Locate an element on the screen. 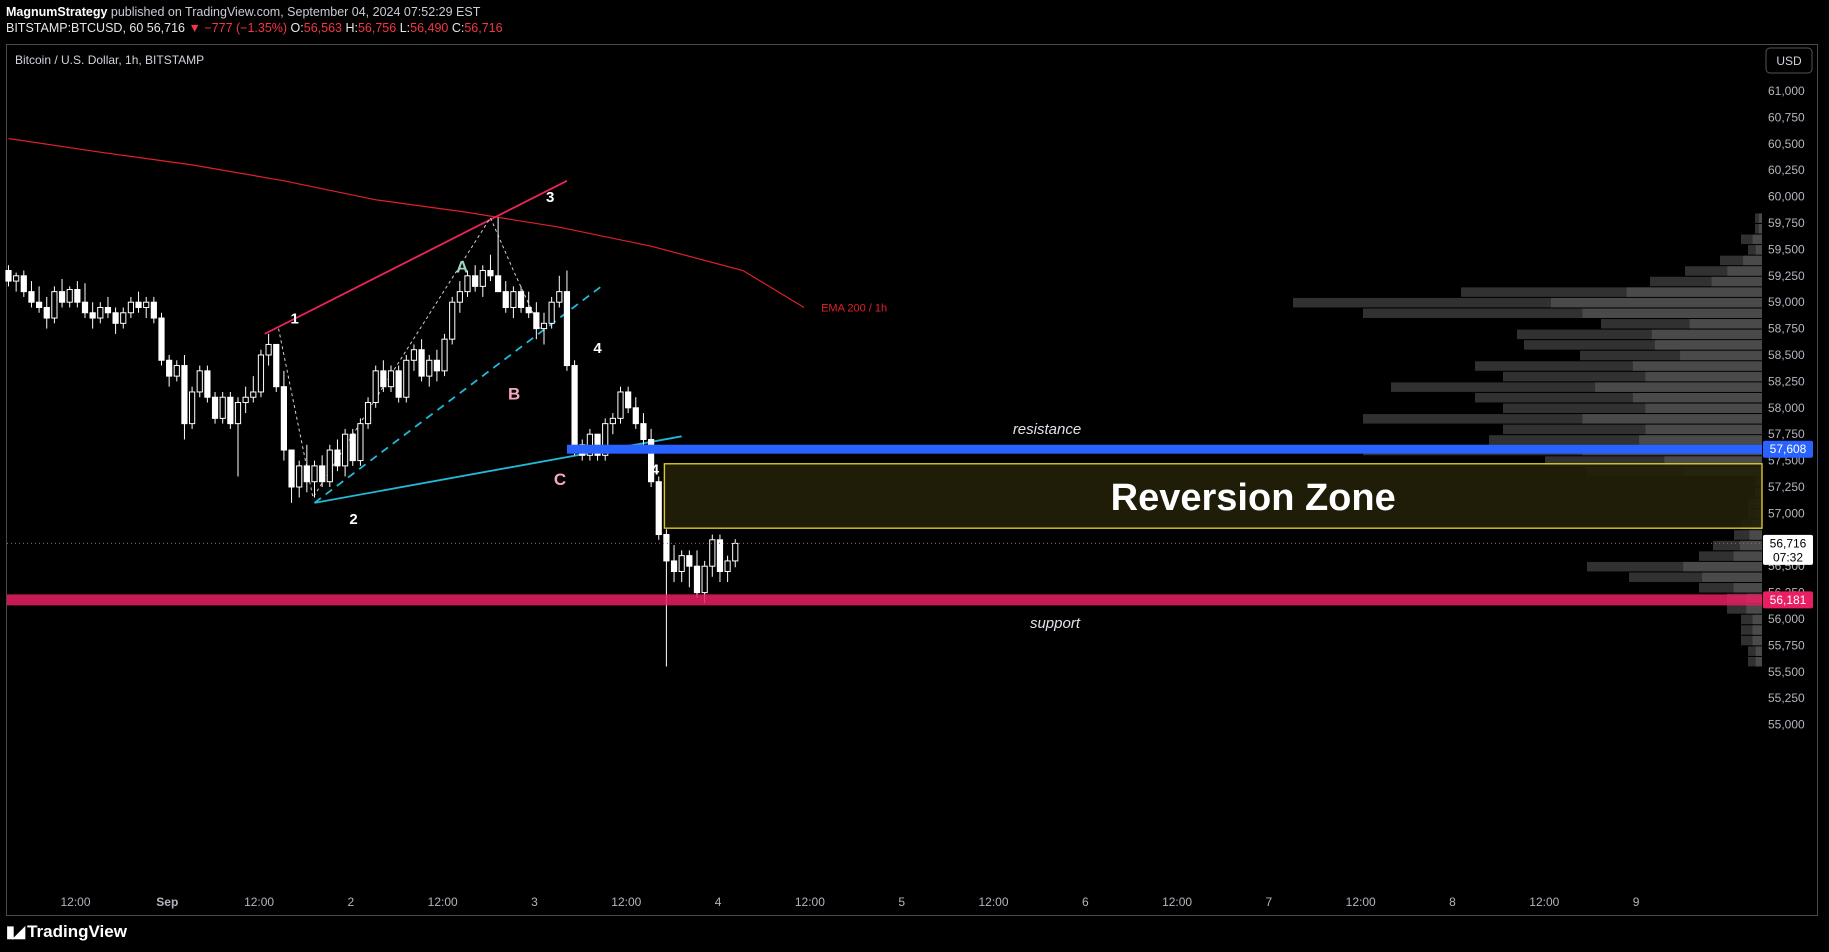 This screenshot has width=1829, height=952. currency-button: USD is located at coordinates (1789, 61).